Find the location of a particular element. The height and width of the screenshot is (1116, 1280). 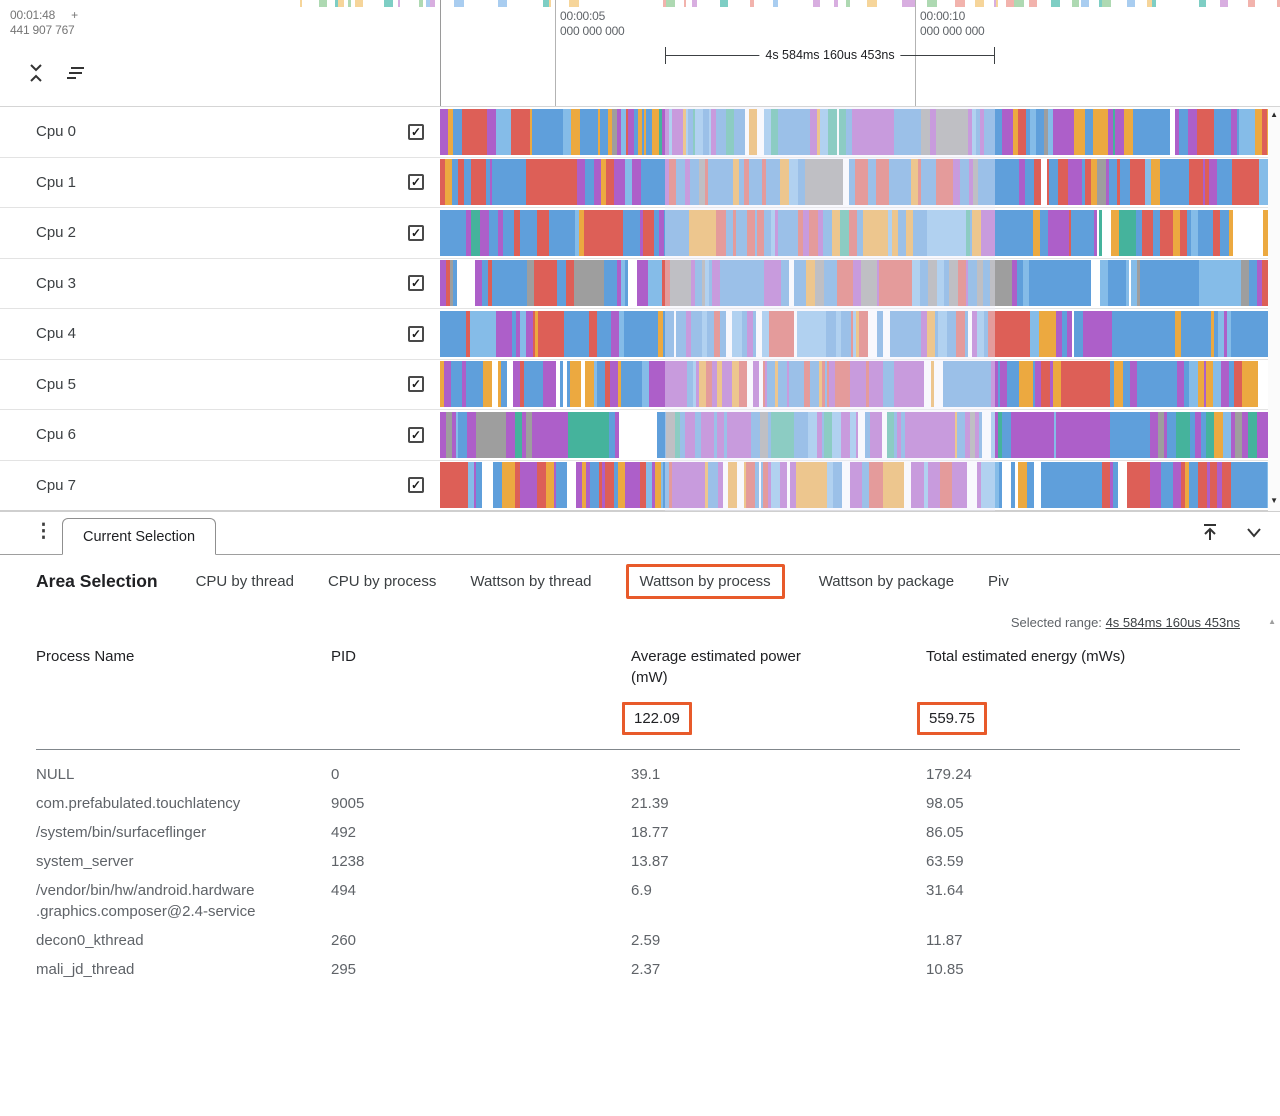

avg-power-cell: 13.87 is located at coordinates (650, 861).